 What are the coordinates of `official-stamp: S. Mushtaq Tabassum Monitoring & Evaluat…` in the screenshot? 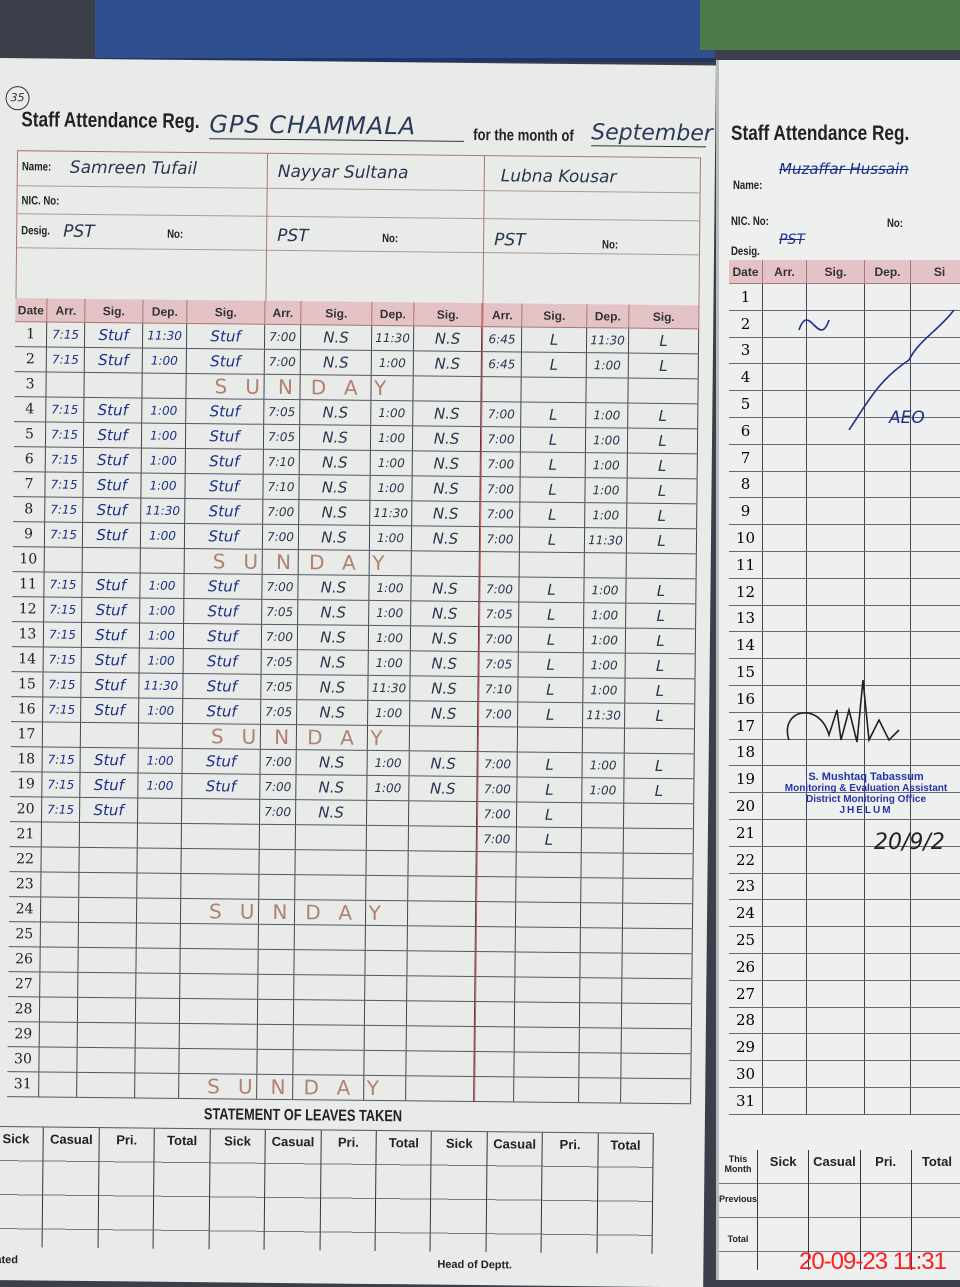 It's located at (866, 794).